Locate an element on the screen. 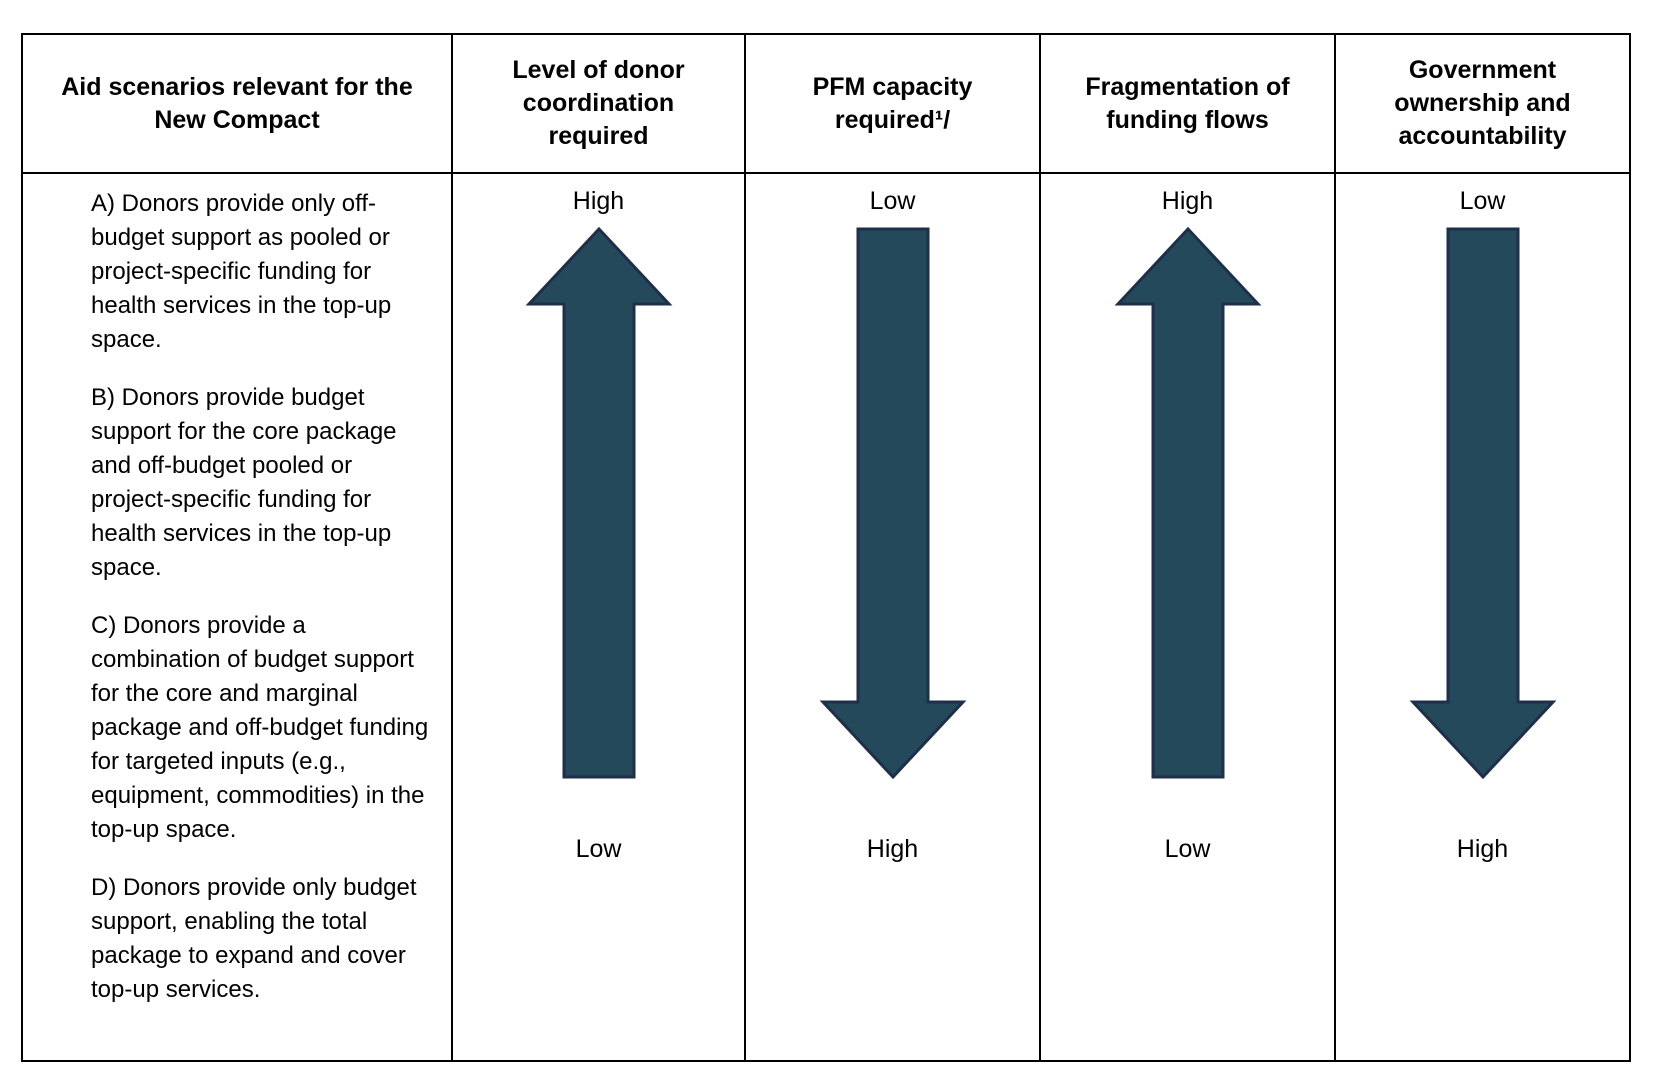 This screenshot has width=1660, height=1080. fragmentation-cell: High Low is located at coordinates (1188, 617).